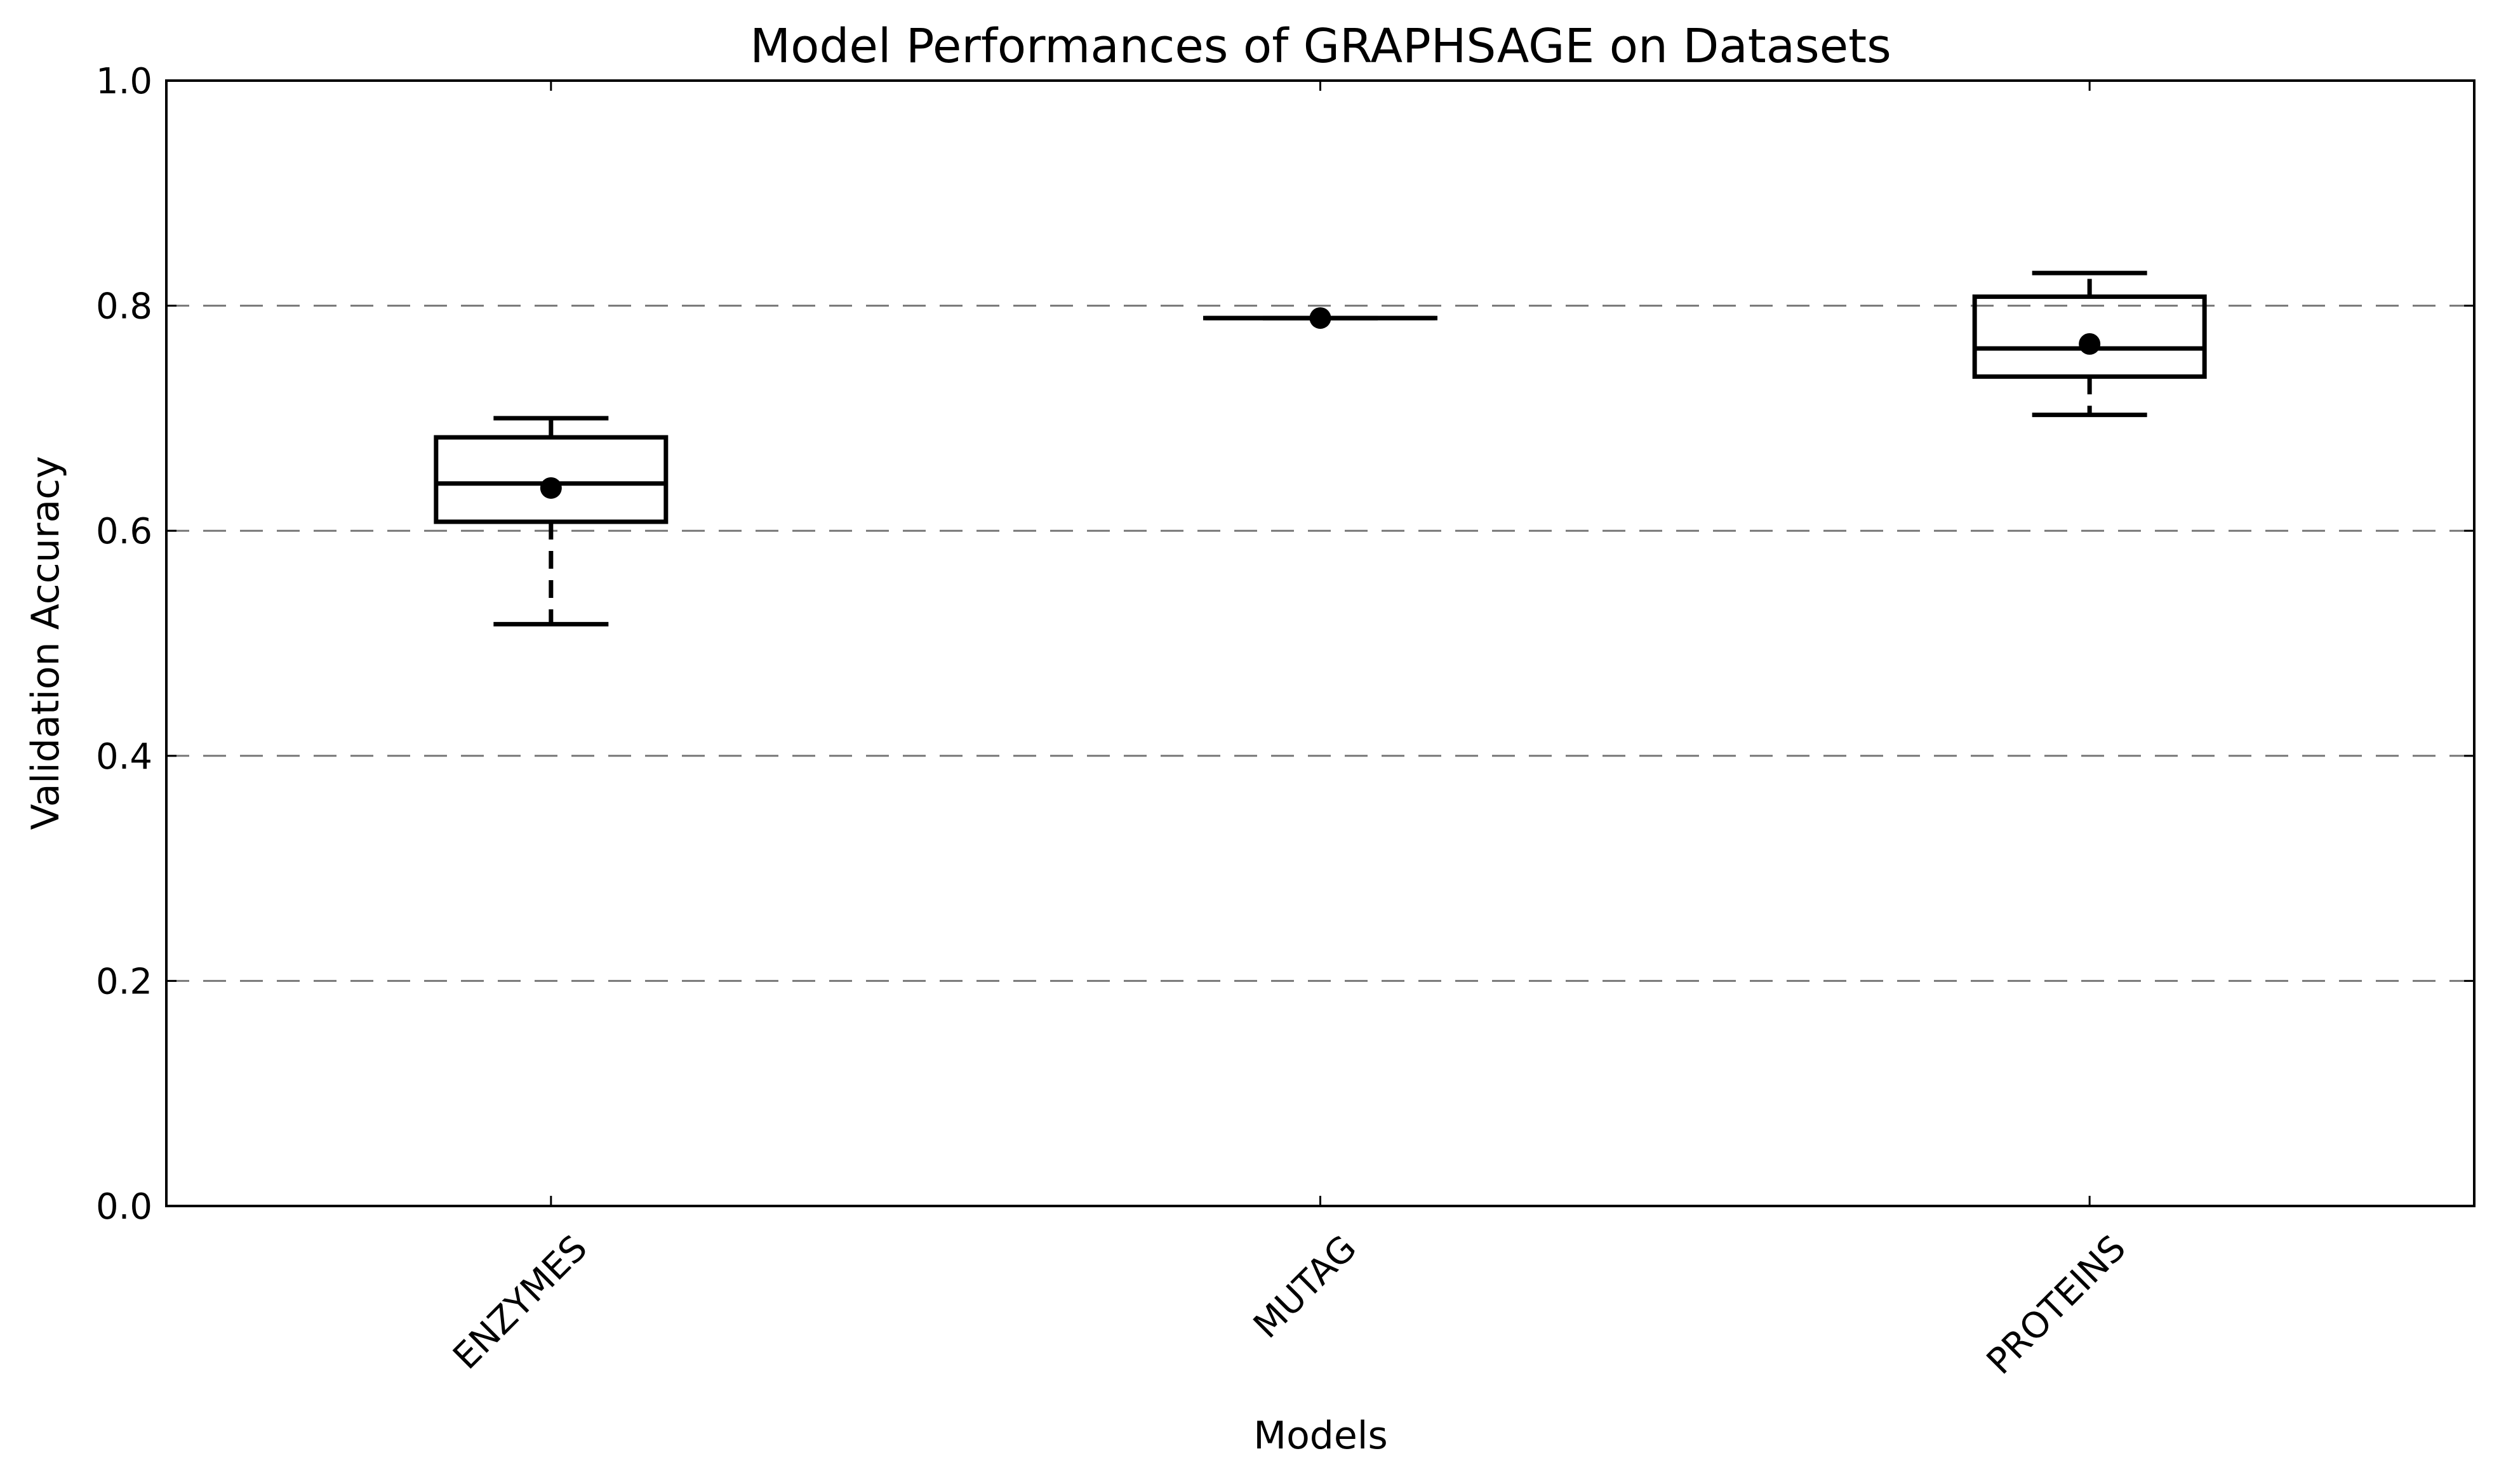  I want to click on y-tick-label: 0.6, so click(124, 531).